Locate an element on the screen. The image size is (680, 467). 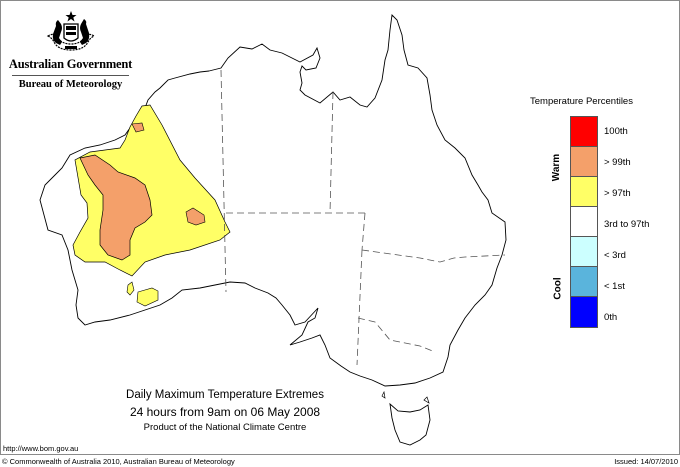
swatch-3rd-to-97th is located at coordinates (584, 222).